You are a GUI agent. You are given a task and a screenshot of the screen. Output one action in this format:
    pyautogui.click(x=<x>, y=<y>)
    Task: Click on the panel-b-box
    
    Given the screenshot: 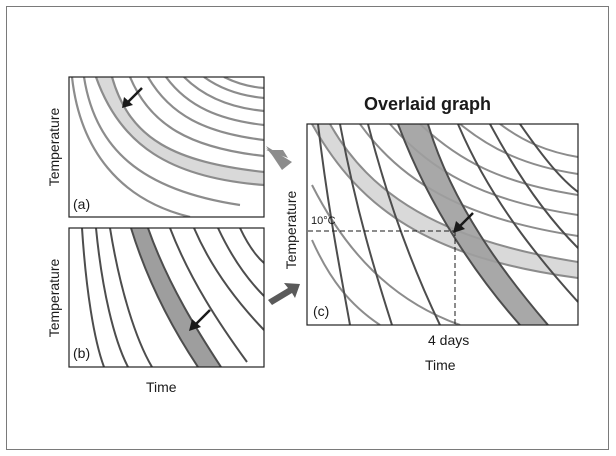 What is the action you would take?
    pyautogui.click(x=166, y=297)
    